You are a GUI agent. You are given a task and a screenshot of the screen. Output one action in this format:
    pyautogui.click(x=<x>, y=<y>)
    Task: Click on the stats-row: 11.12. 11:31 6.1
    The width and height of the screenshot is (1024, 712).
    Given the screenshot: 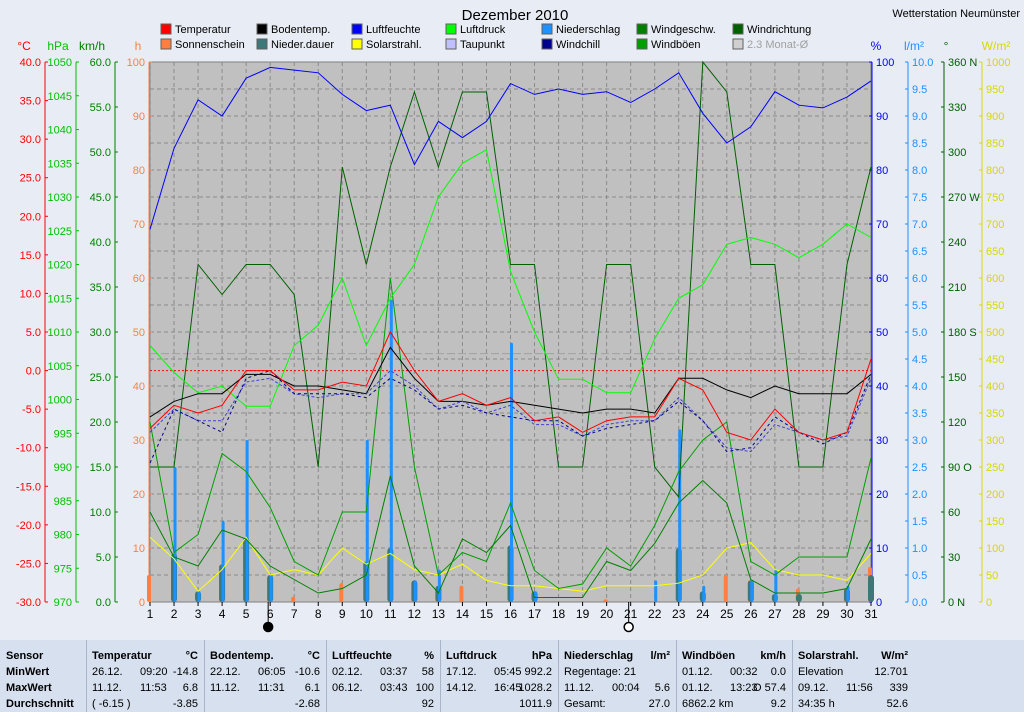 What is the action you would take?
    pyautogui.click(x=265, y=688)
    